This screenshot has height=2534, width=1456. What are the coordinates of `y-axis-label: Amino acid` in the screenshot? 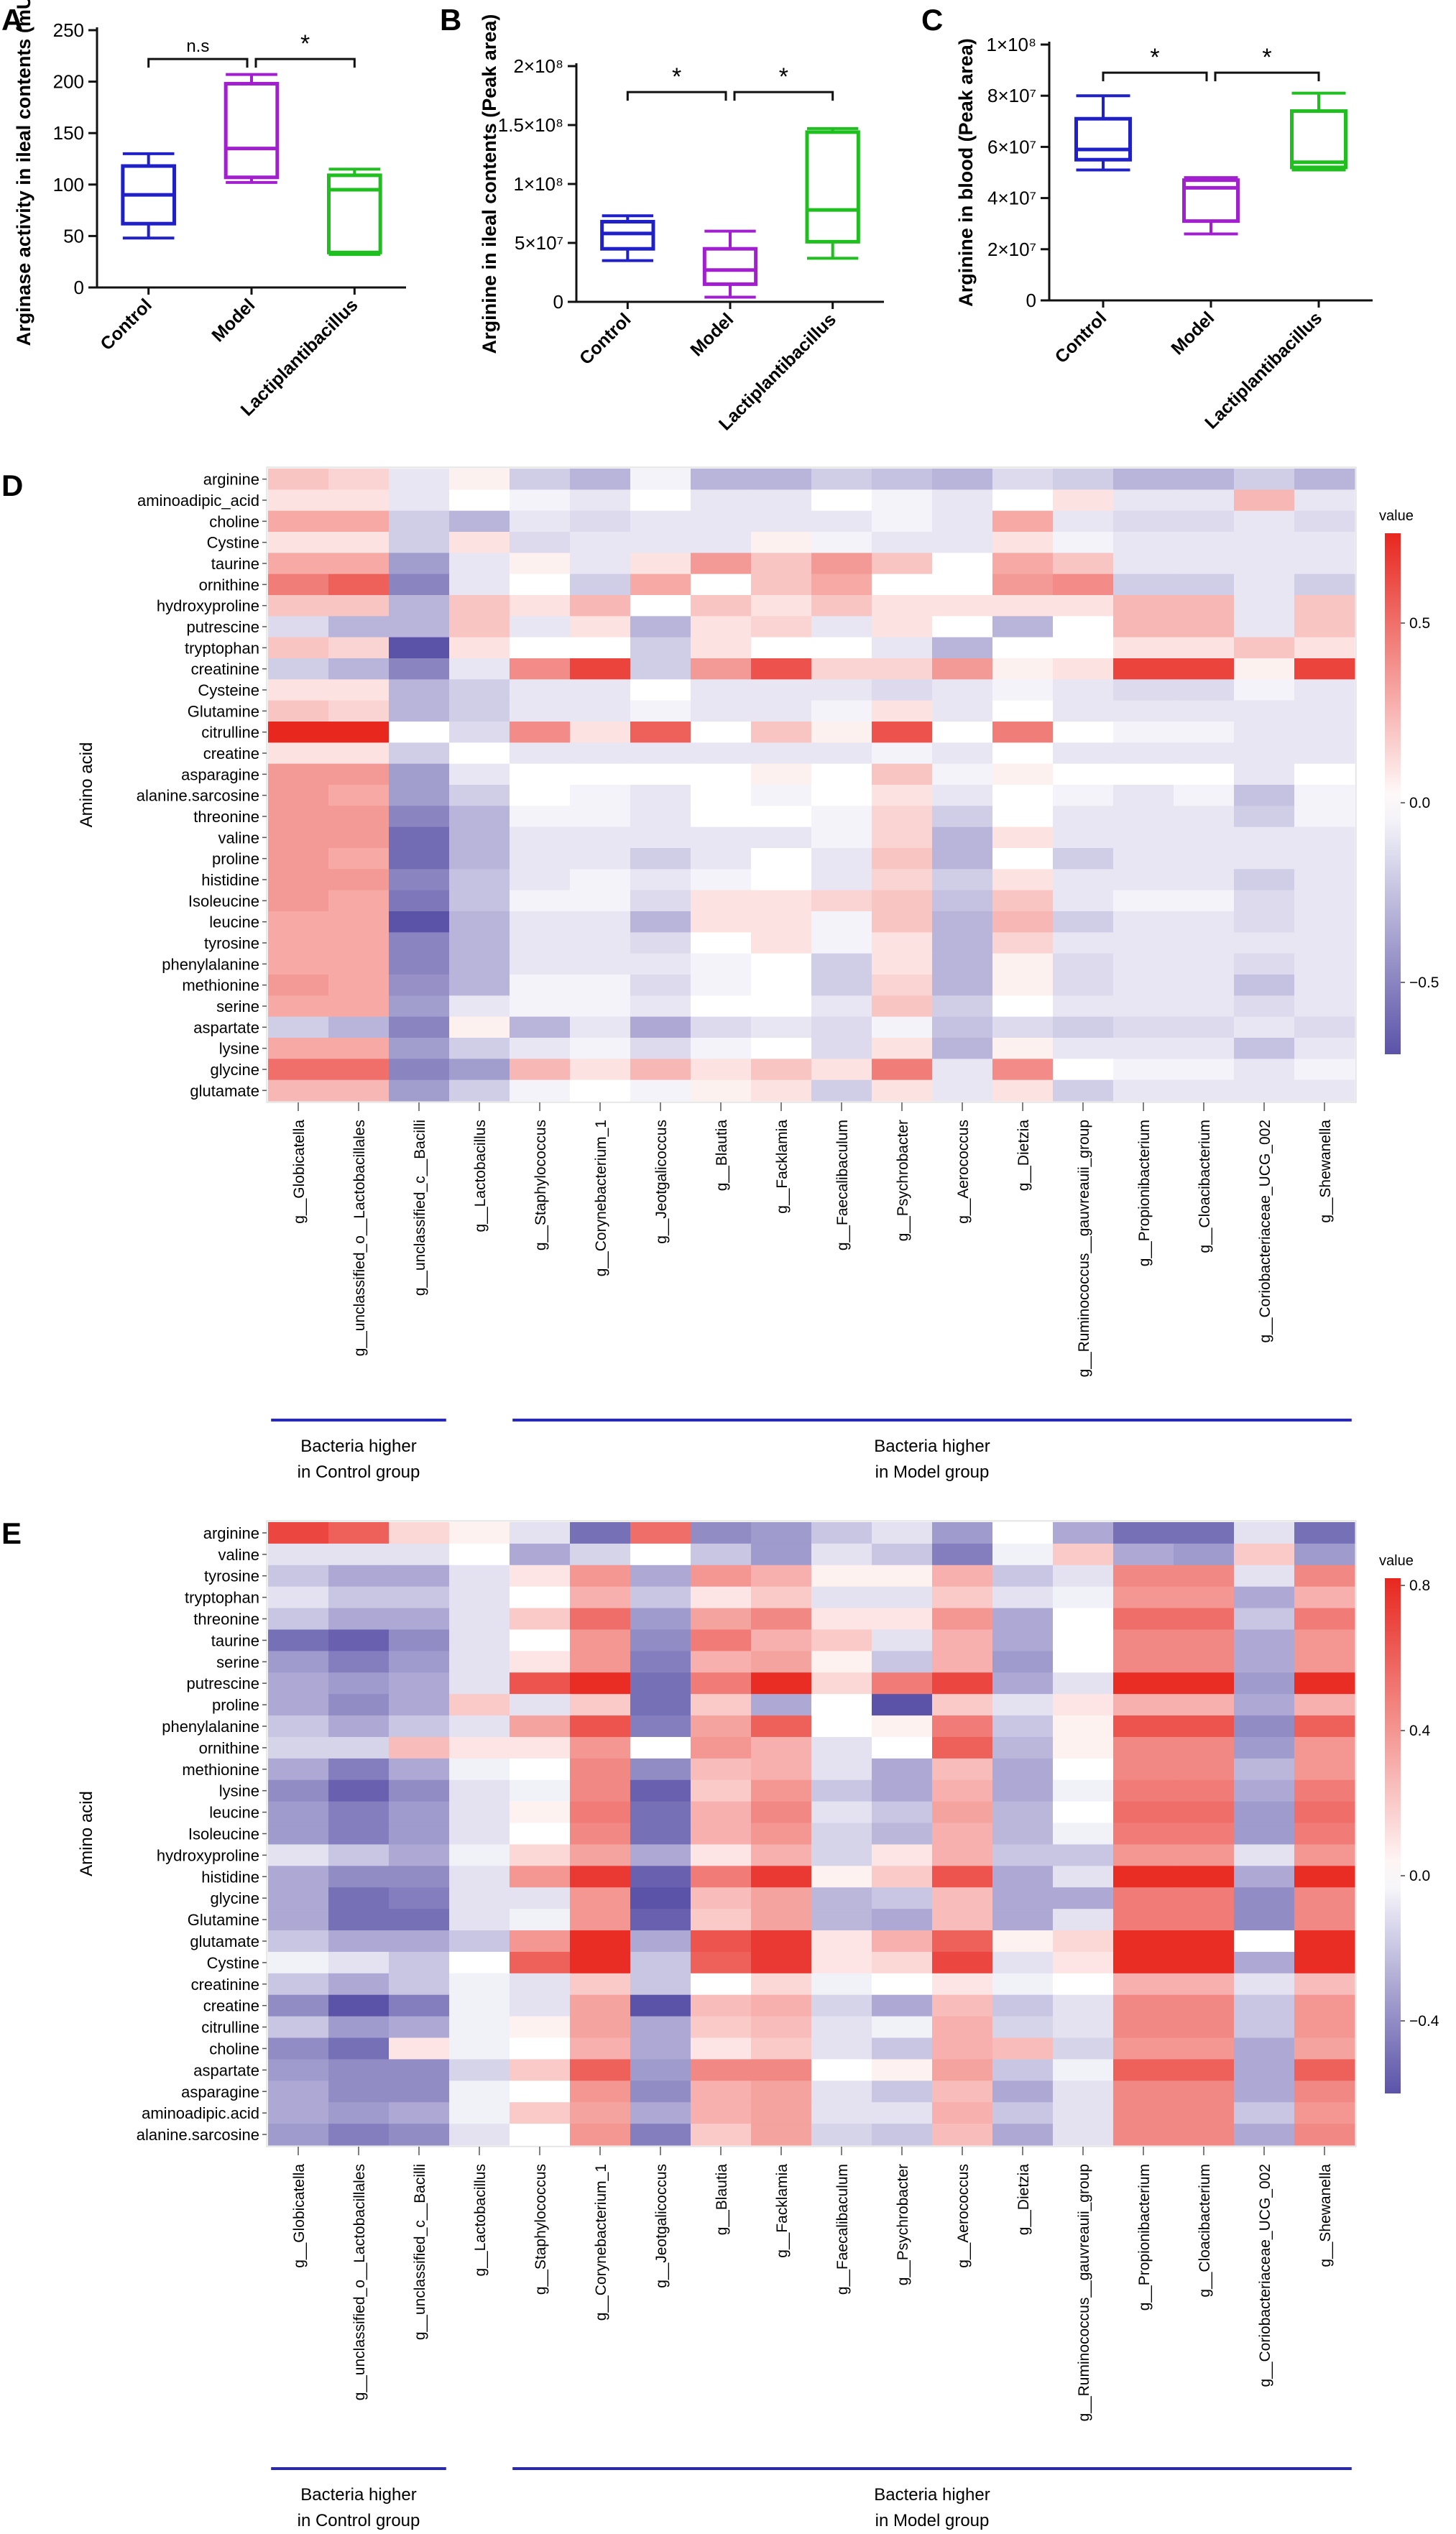 It's located at (86, 1834).